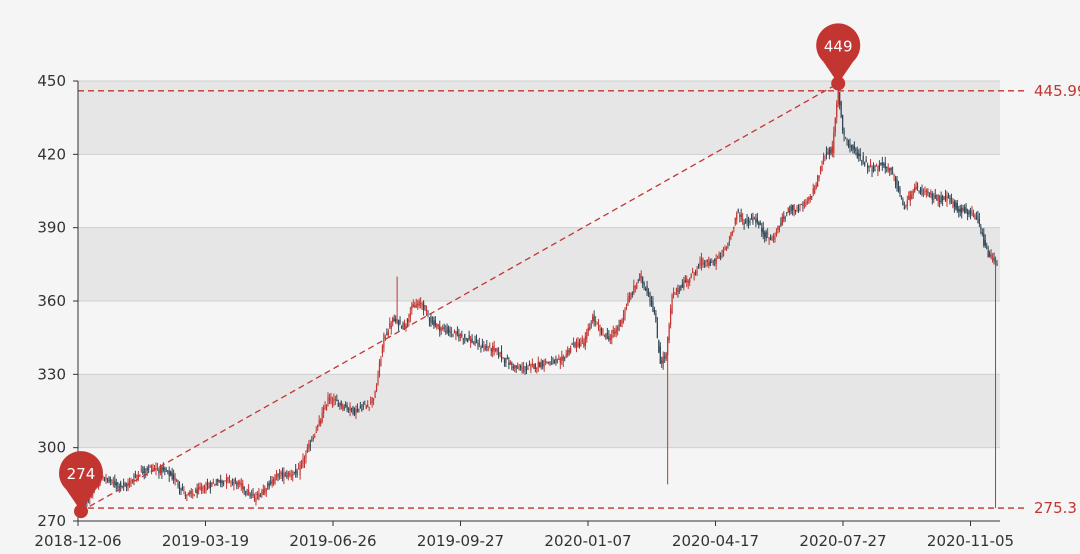 The height and width of the screenshot is (554, 1080). I want to click on min-close-label: 275.3, so click(1055, 508).